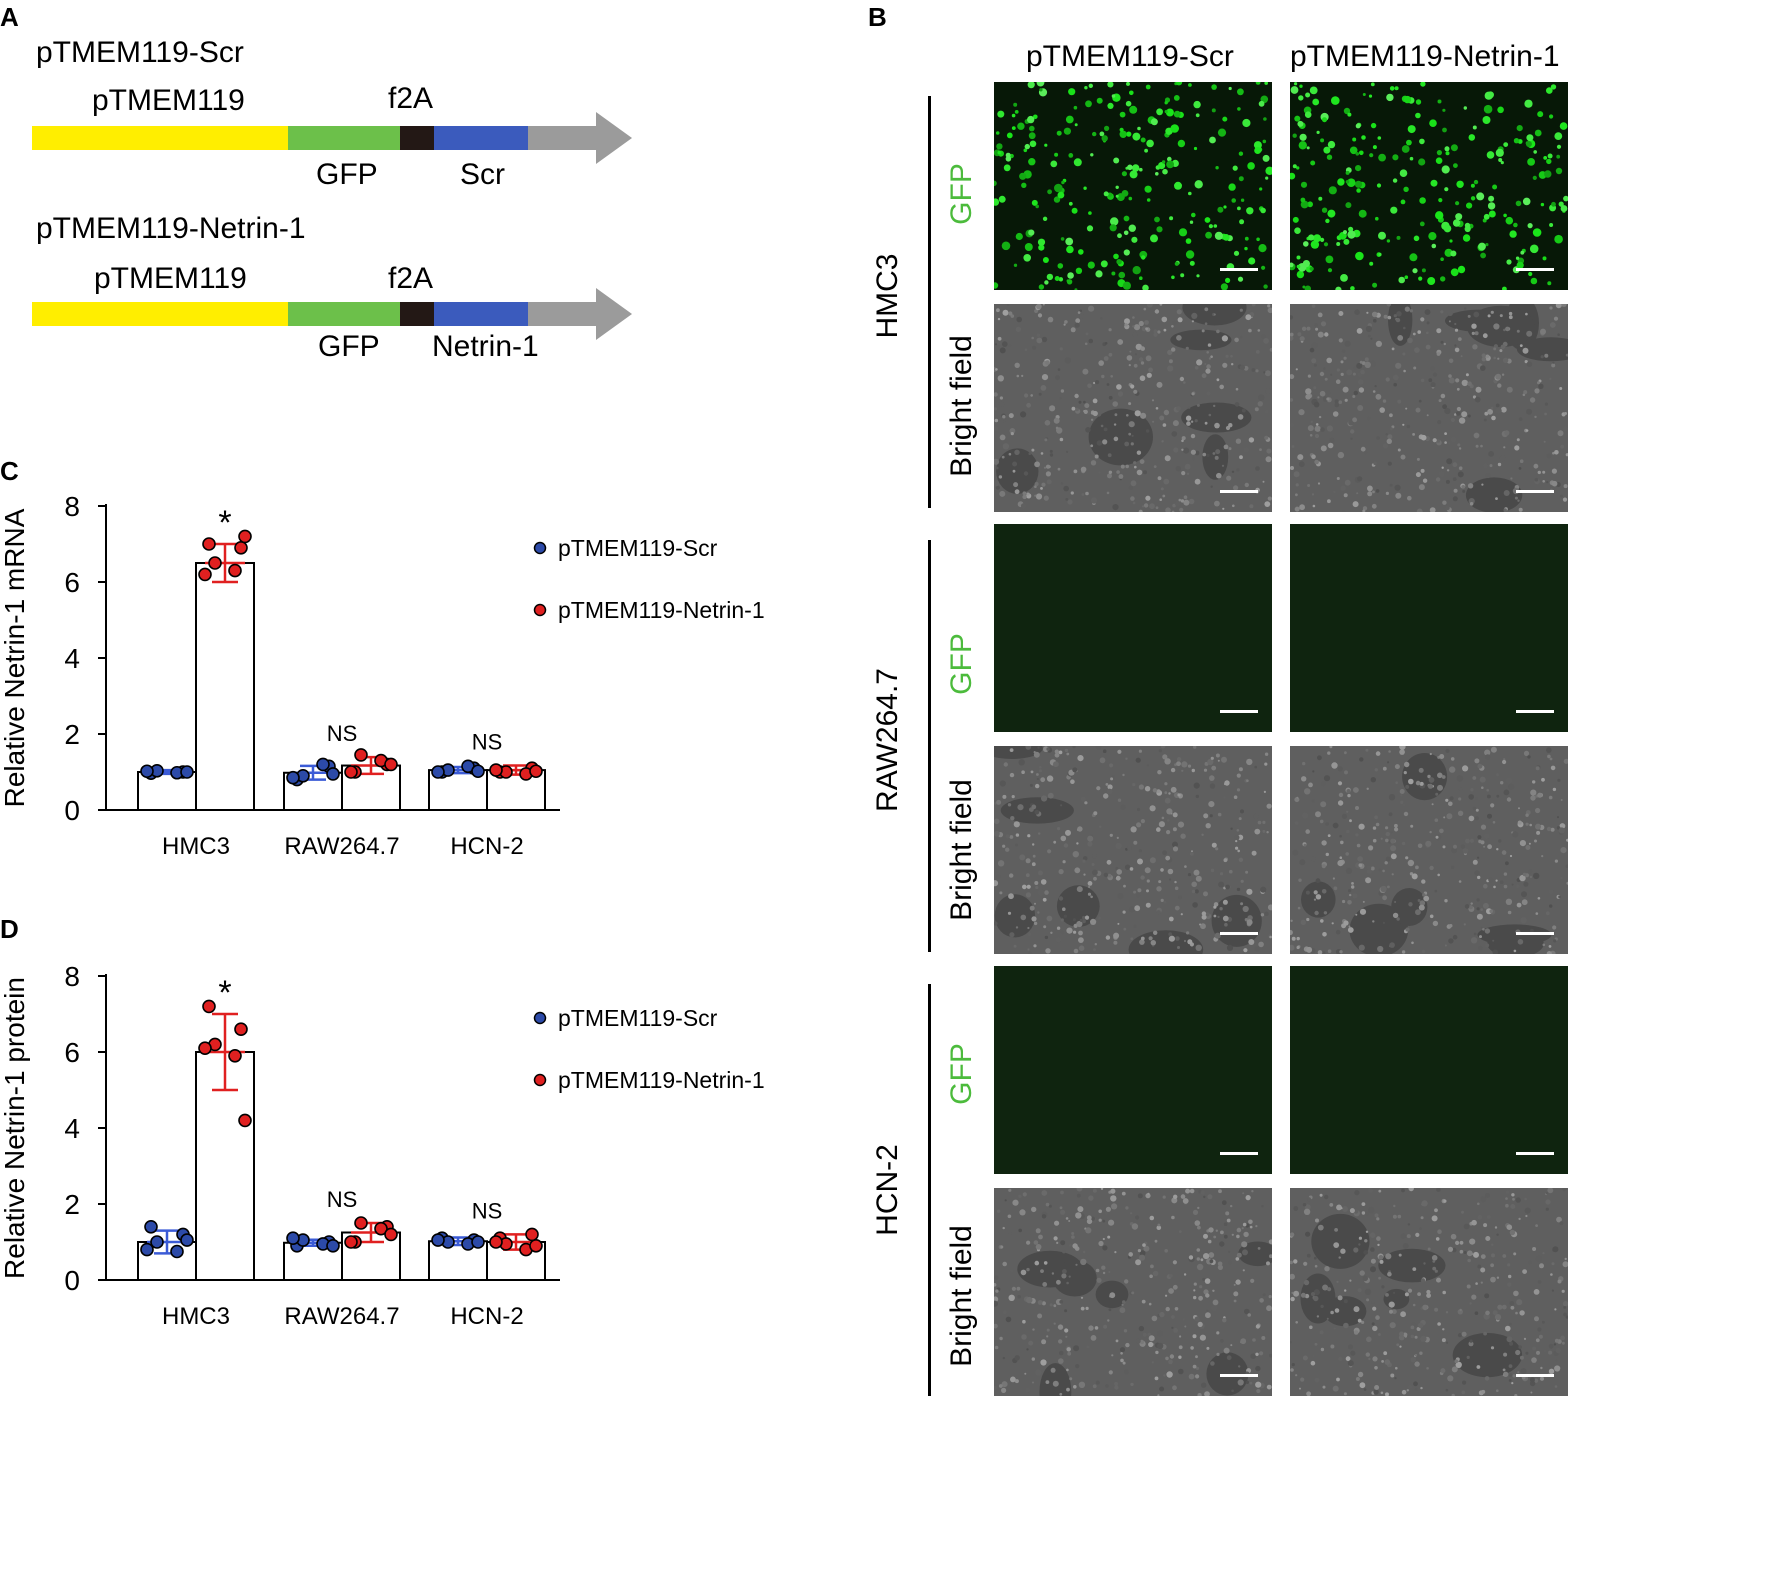  Describe the element at coordinates (1133, 850) in the screenshot. I see `brightfield-micrograph-raw-scr` at that location.